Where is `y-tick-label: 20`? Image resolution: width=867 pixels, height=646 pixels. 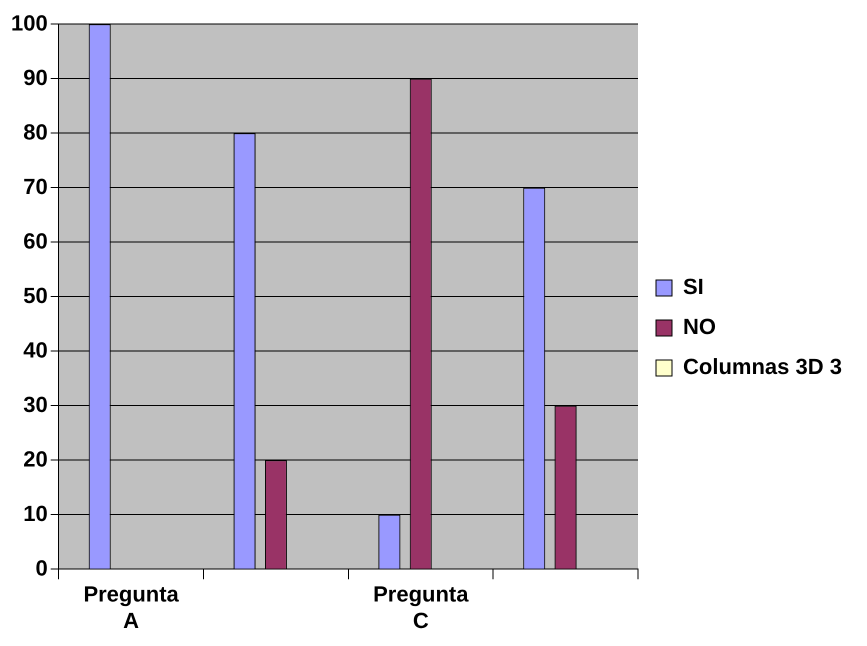 y-tick-label: 20 is located at coordinates (35, 459).